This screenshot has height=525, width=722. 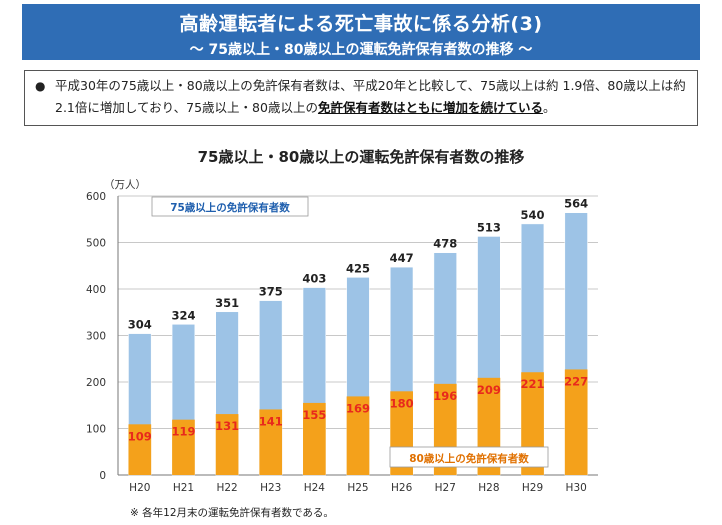 What do you see at coordinates (315, 488) in the screenshot?
I see `x-tick-label-H24: H24` at bounding box center [315, 488].